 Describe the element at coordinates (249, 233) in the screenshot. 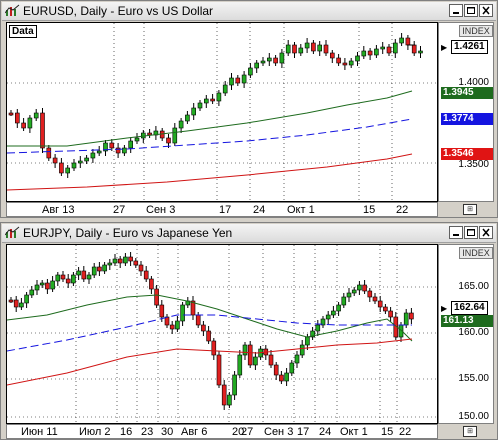

I see `eurjpy-titlebar: EURJPY, Daily - Euro vs Japanese Yen` at that location.